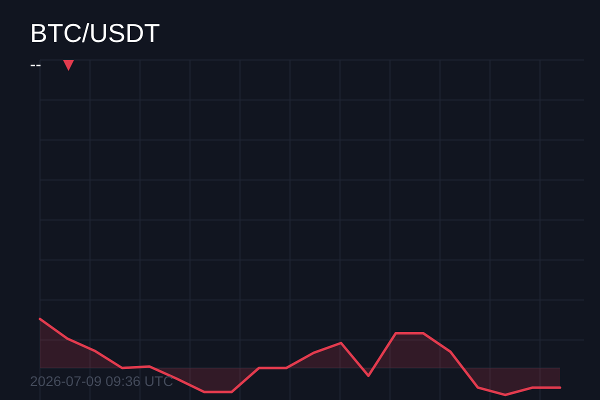  What do you see at coordinates (95, 33) in the screenshot?
I see `chart-title: BTC/USDT` at bounding box center [95, 33].